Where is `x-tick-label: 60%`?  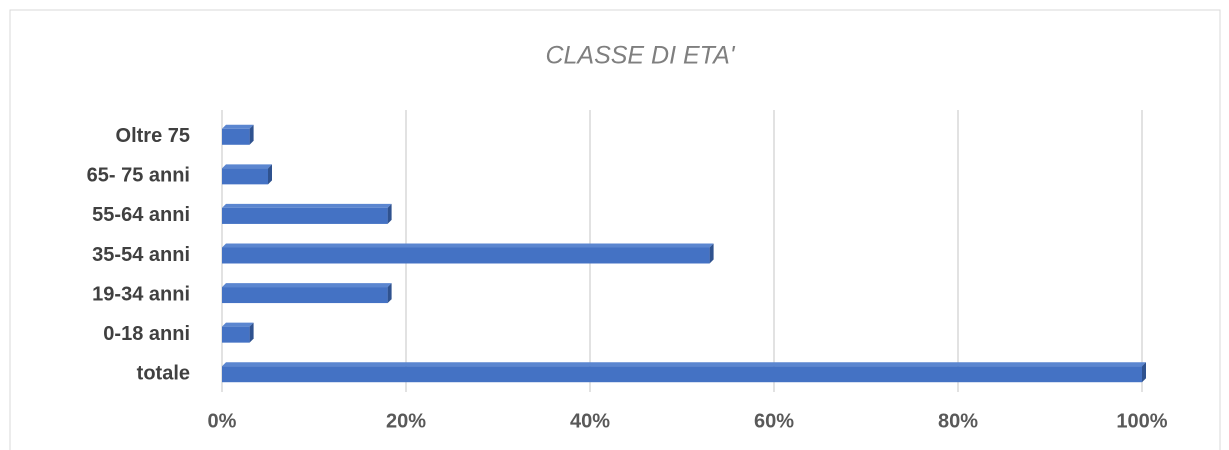
x-tick-label: 60% is located at coordinates (774, 421).